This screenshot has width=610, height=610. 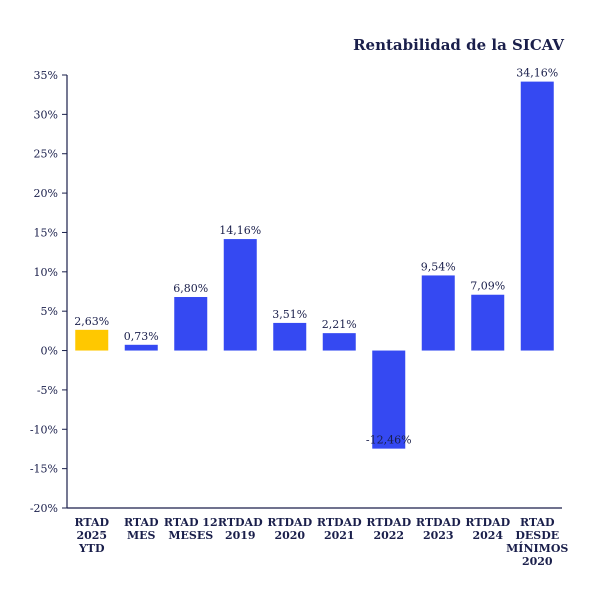 I want to click on data-label-0: 2,63%, so click(x=91, y=321).